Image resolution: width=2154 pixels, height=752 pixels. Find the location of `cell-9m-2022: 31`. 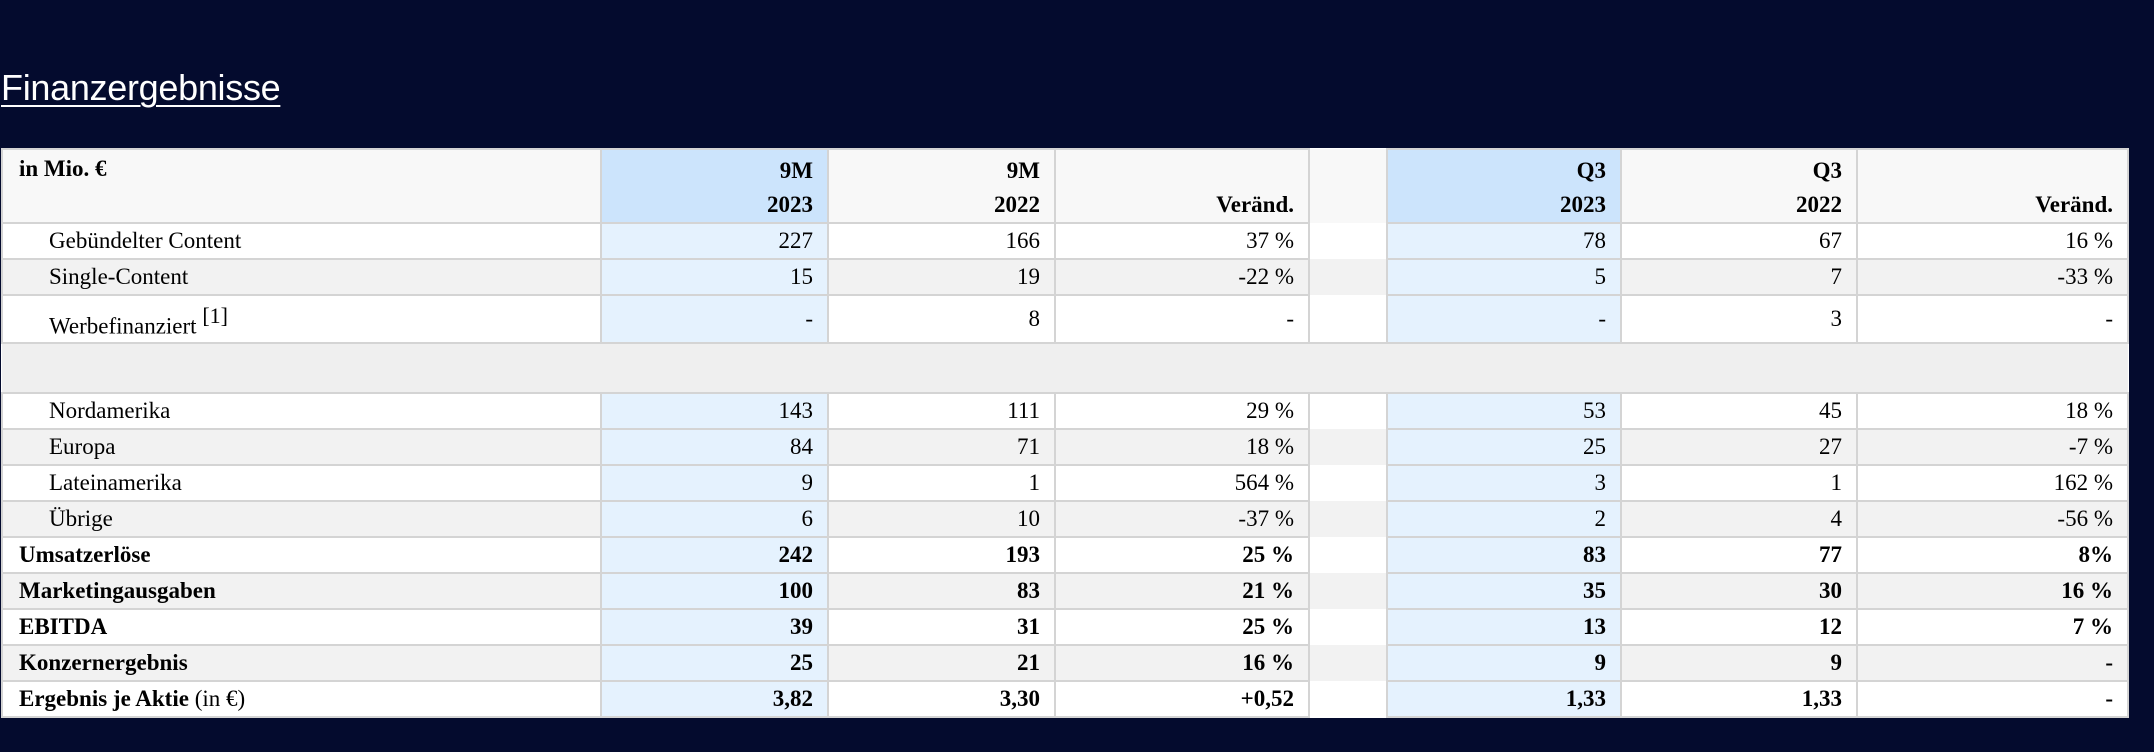

cell-9m-2022: 31 is located at coordinates (941, 627).